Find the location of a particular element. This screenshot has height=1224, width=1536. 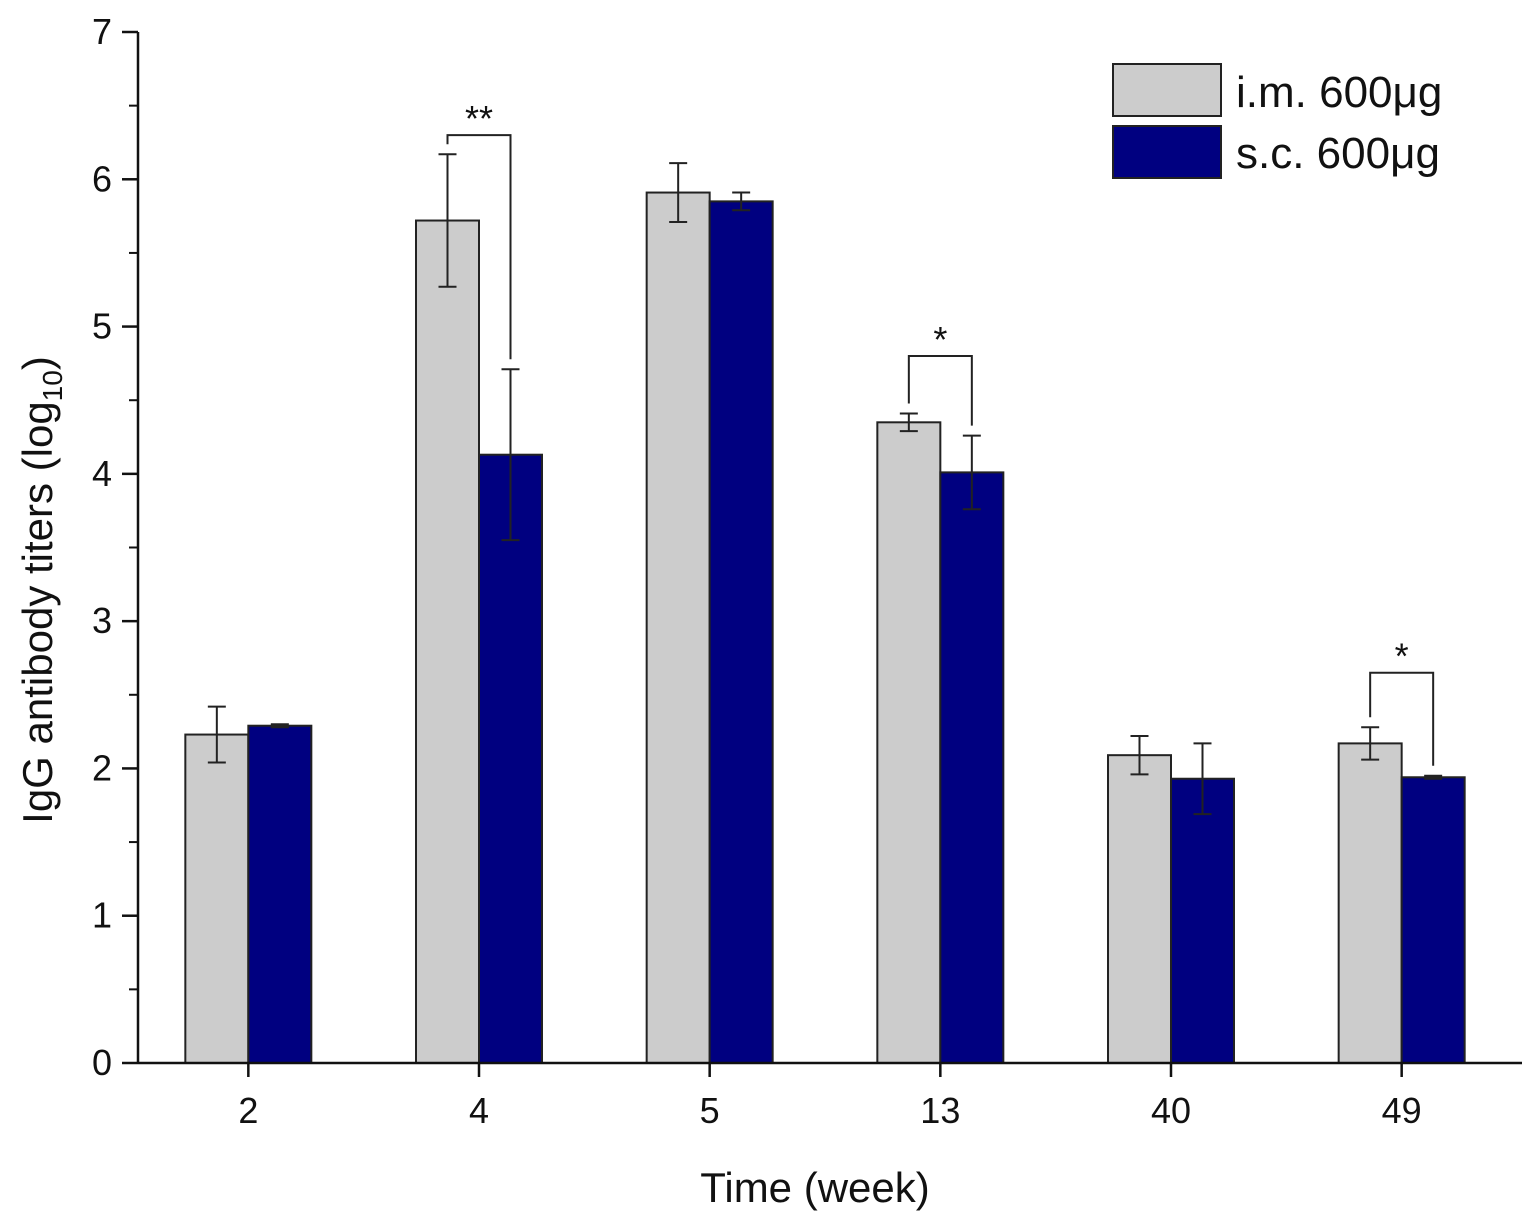

y-axis-title-main: IgG antibody titers (log is located at coordinates (37, 612).